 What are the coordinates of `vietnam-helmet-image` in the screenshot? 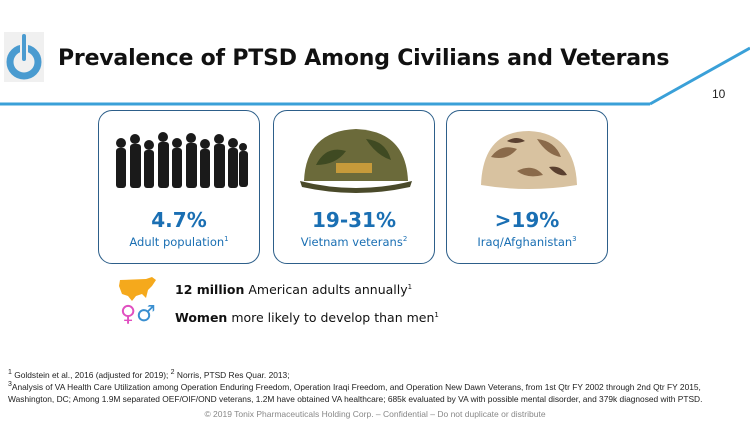 It's located at (356, 161).